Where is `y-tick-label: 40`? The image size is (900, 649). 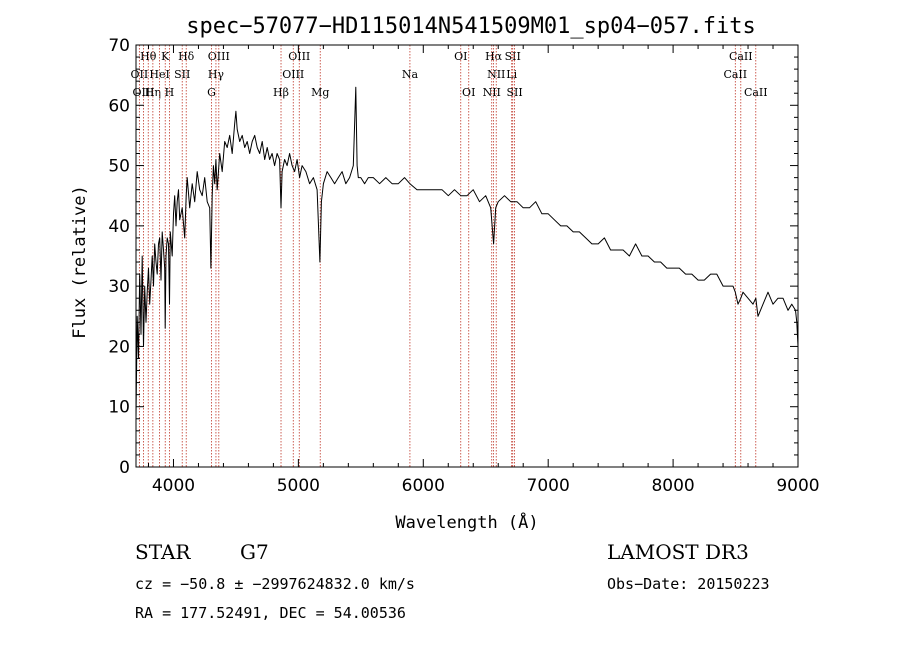 y-tick-label: 40 is located at coordinates (119, 227).